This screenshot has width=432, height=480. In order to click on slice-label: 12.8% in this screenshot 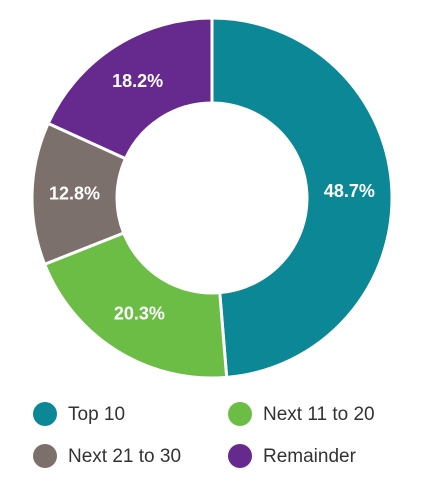, I will do `click(74, 193)`.